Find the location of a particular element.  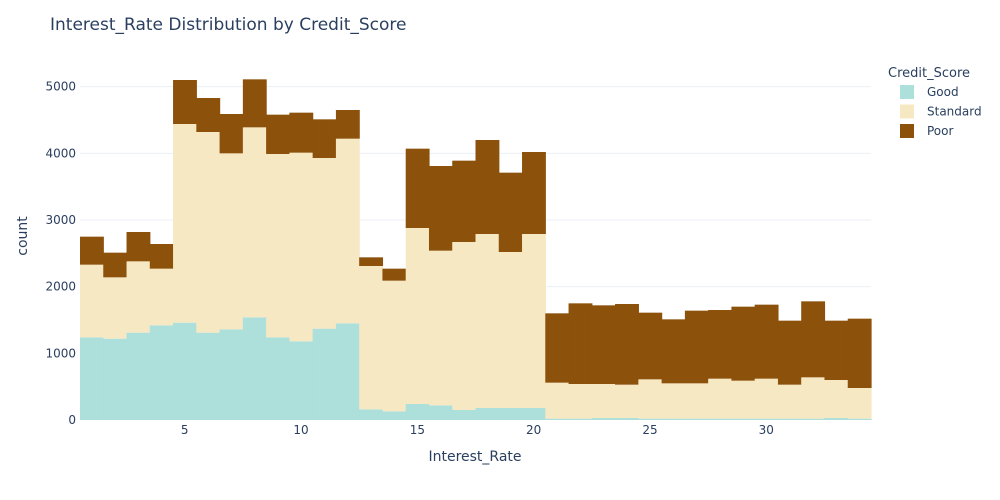

legend: Credit_Score Good Standard Poor is located at coordinates (935, 102).